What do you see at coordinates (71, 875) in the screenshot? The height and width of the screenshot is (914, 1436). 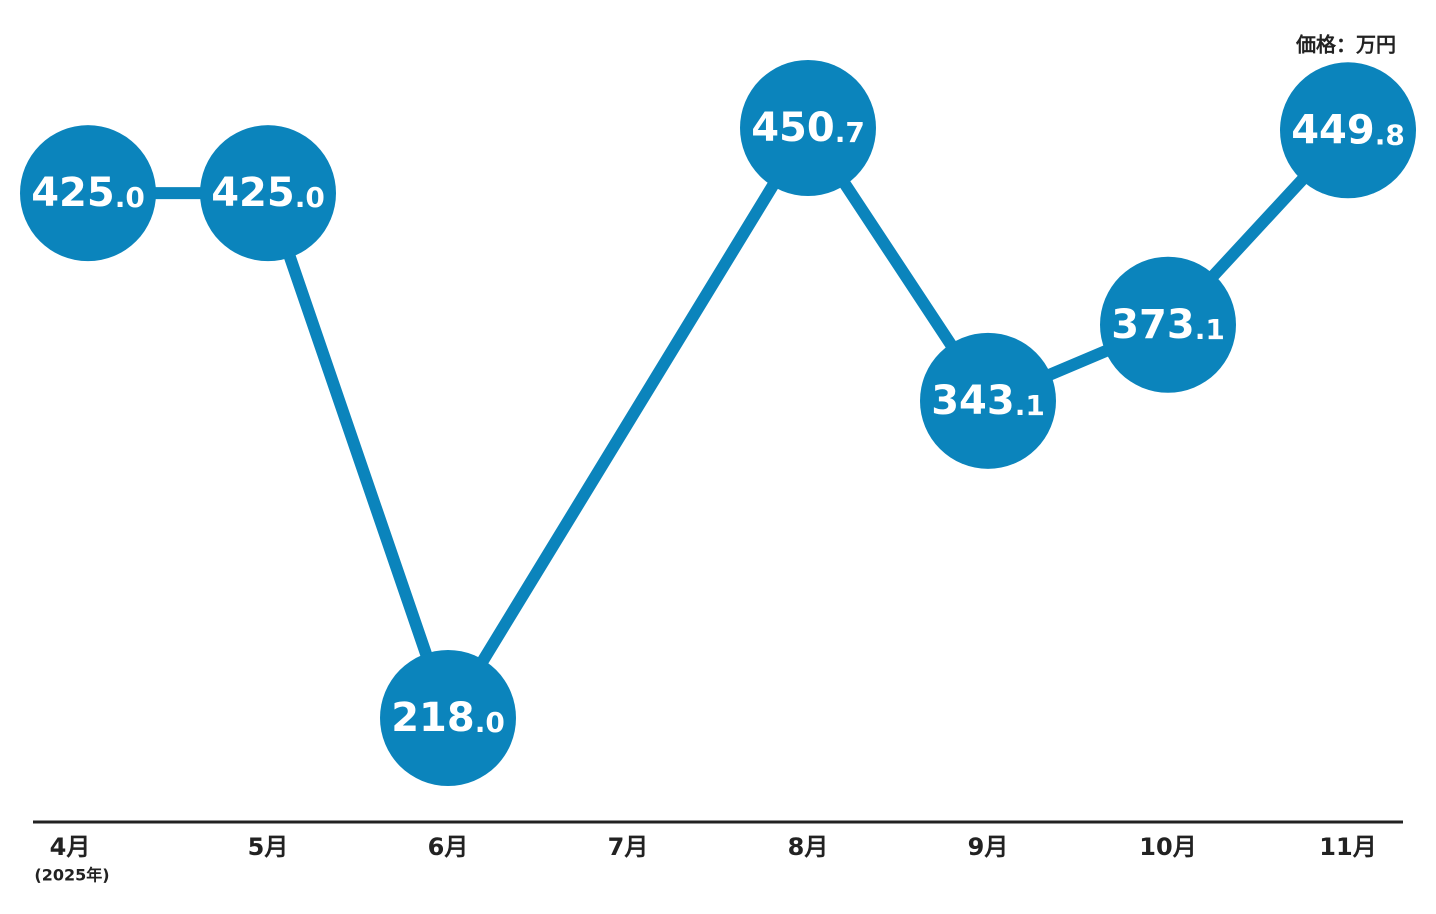 I see `x-tick-note: (2025年)` at bounding box center [71, 875].